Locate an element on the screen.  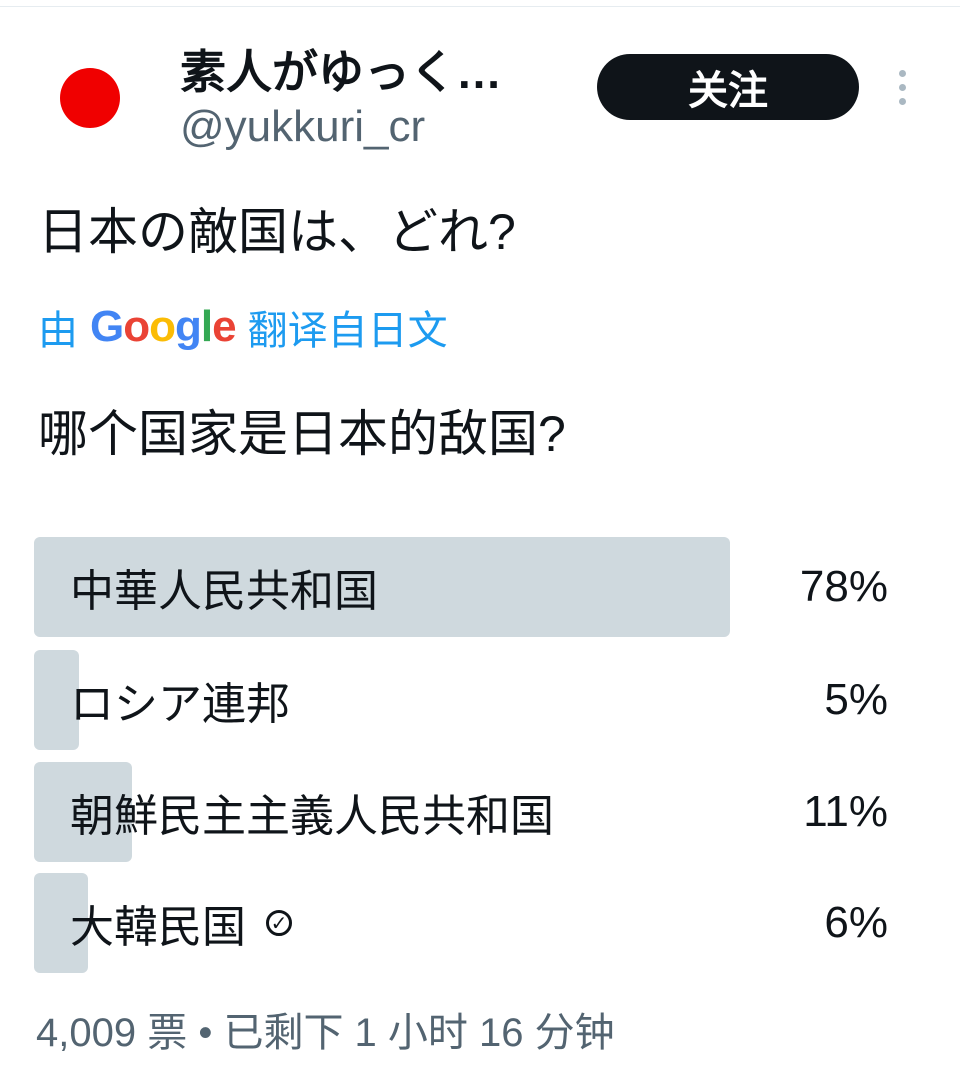
more-options-icon is located at coordinates (904, 87).